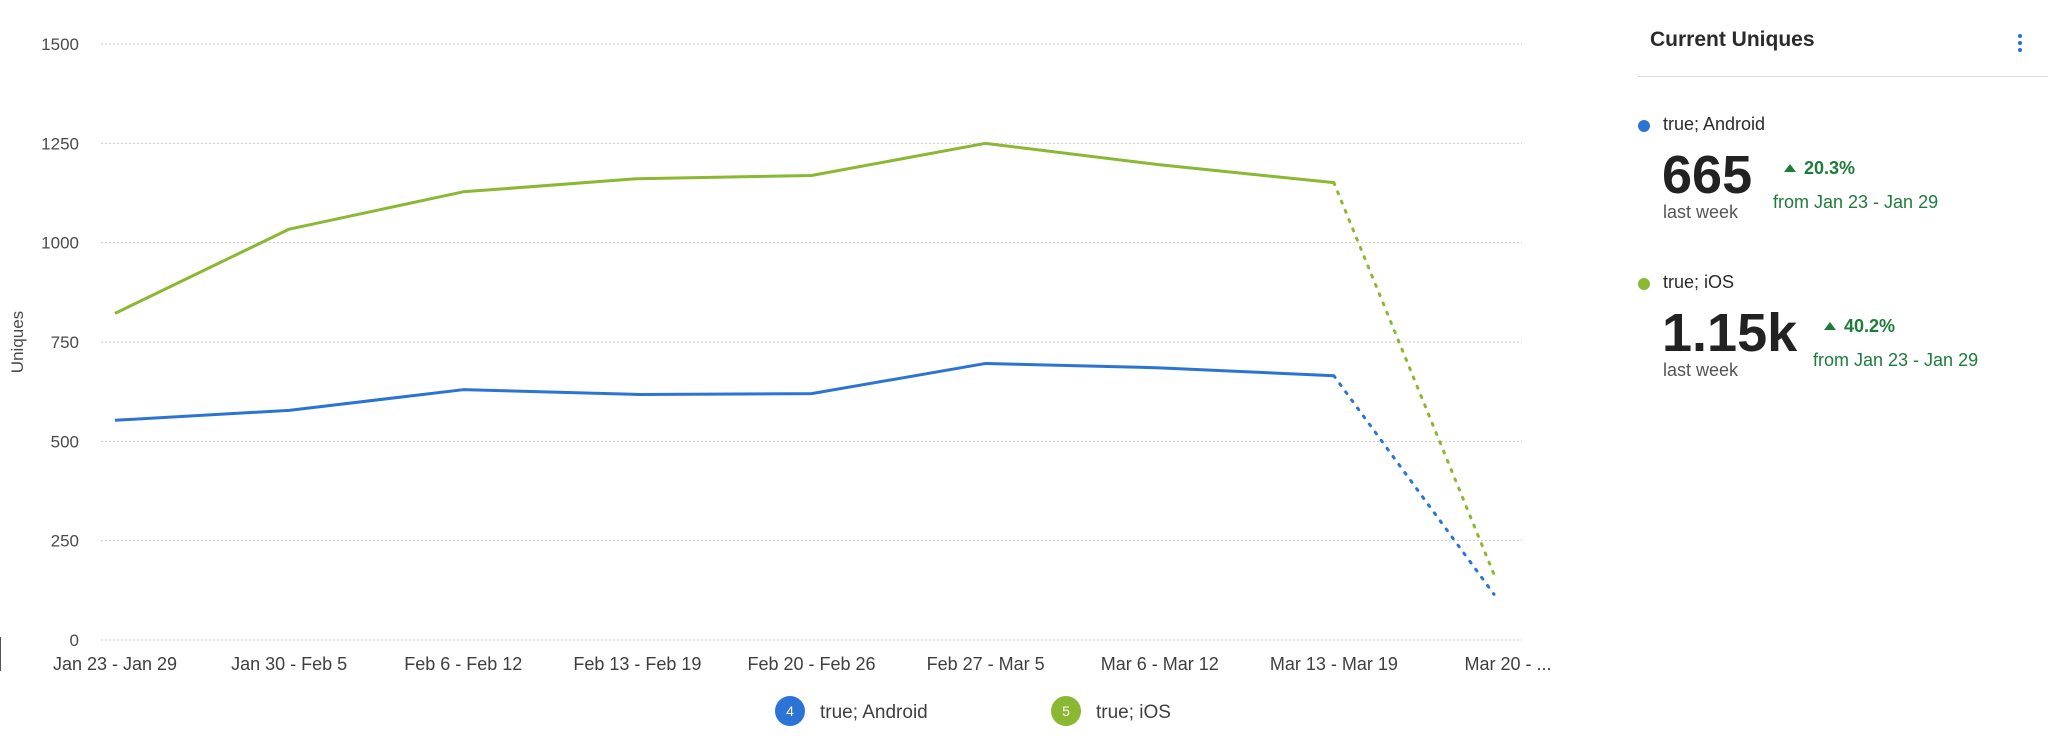  Describe the element at coordinates (637, 664) in the screenshot. I see `x-tick-label: Feb 13 - Feb 19` at that location.